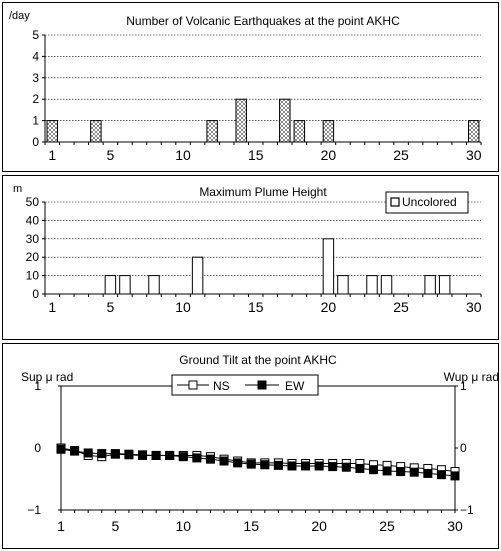  I want to click on legend-label-ns: NS, so click(221, 386).